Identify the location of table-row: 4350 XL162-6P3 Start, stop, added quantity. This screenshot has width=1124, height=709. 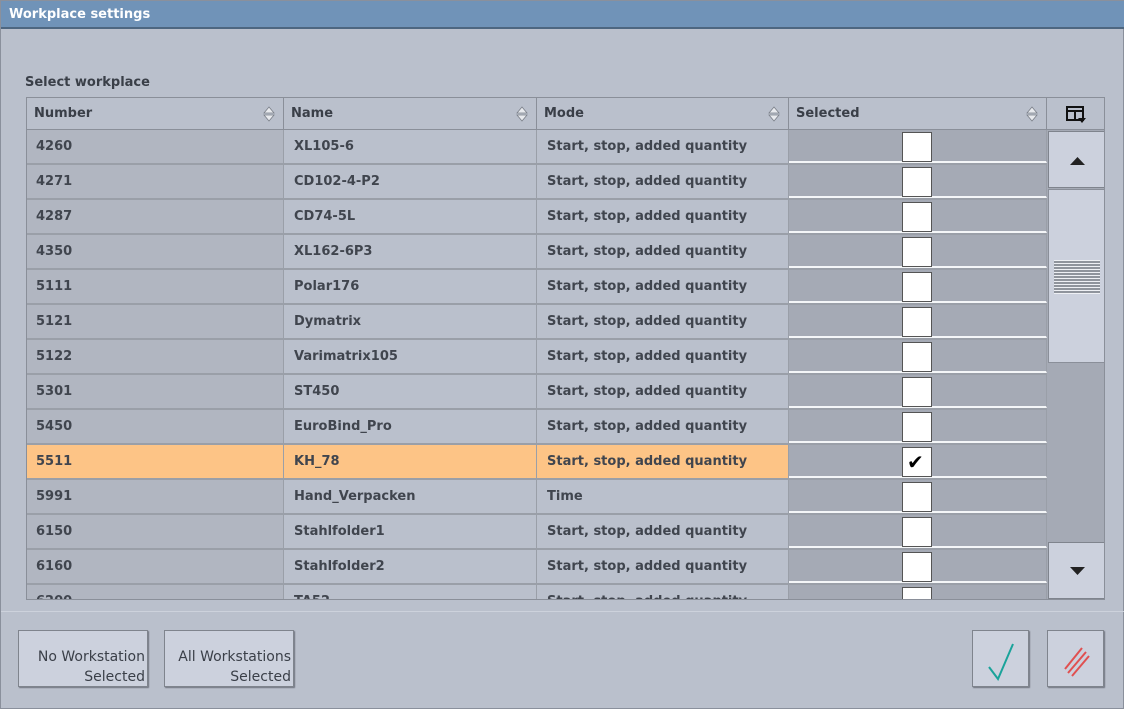
(537, 252).